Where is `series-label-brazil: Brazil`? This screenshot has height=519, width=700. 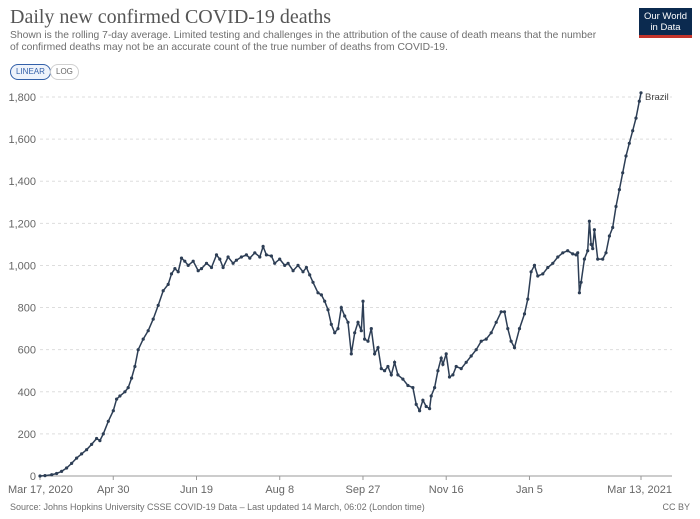 series-label-brazil: Brazil is located at coordinates (657, 97).